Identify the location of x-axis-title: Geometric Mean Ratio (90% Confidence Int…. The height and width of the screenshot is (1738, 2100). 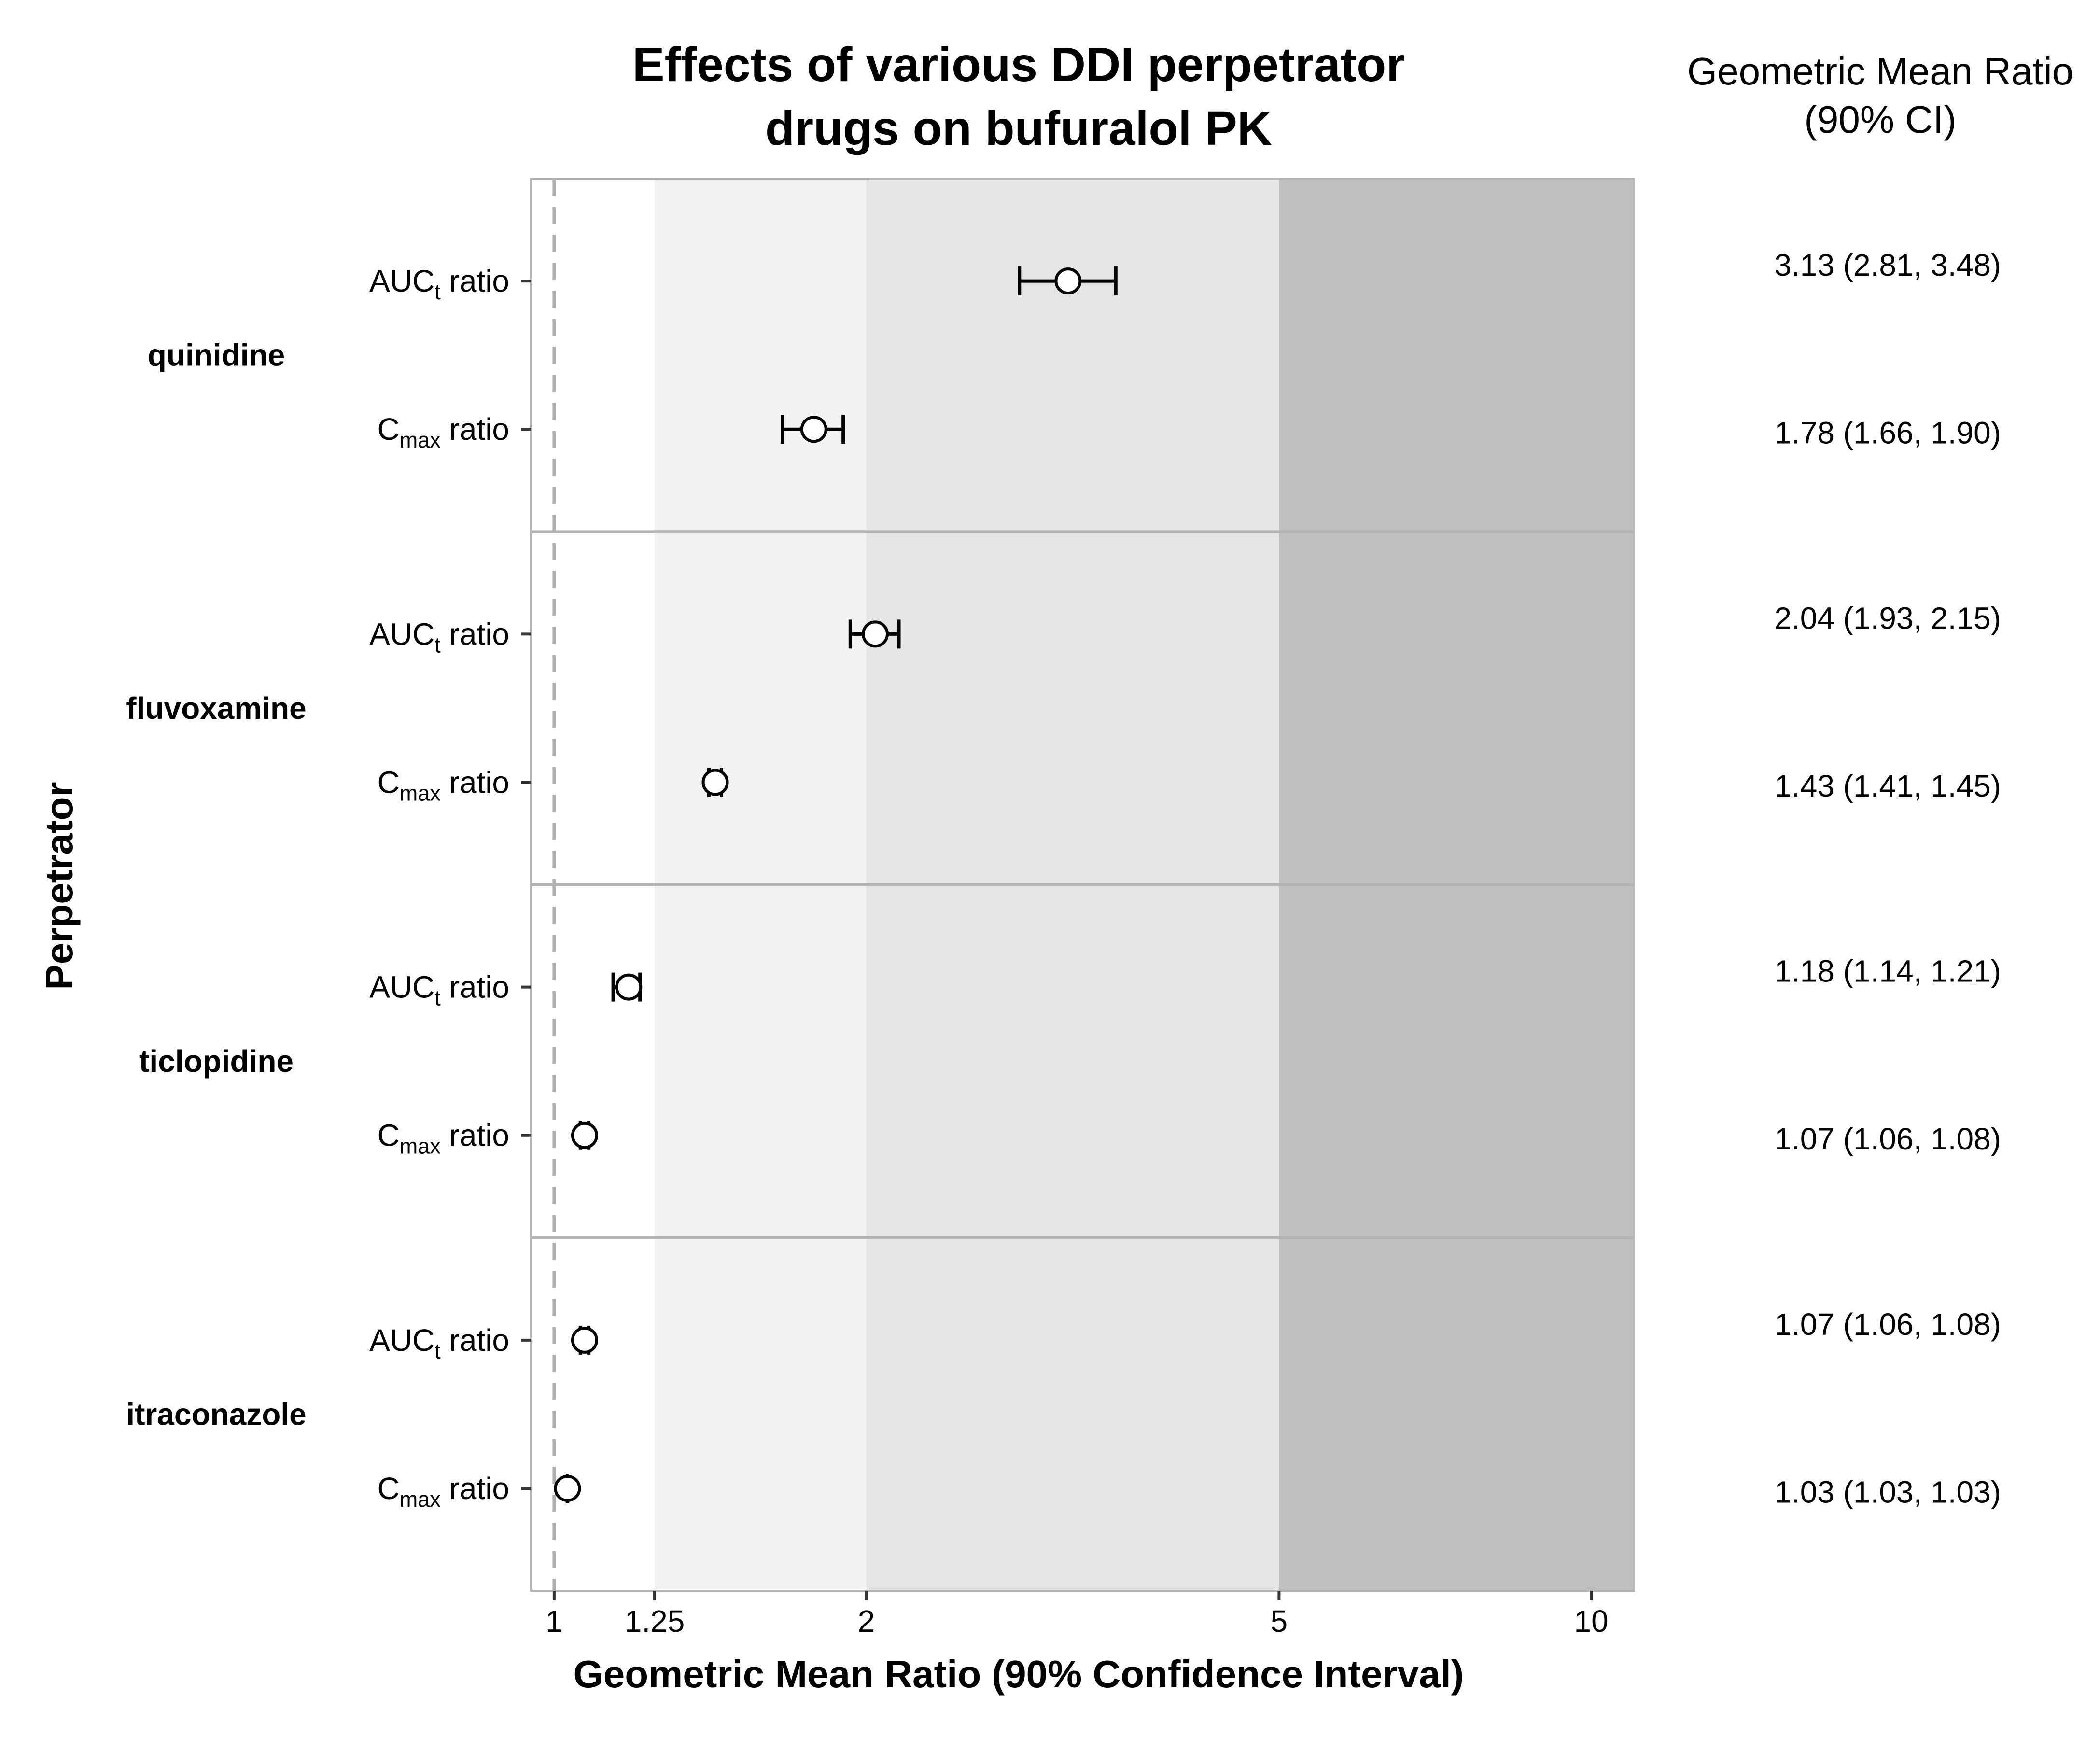
(1019, 1674).